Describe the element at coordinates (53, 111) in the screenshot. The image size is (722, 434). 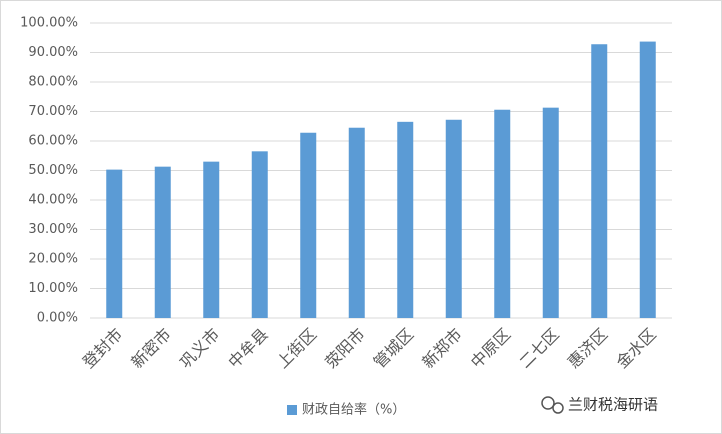
I see `y-tick-label: 70.00%` at that location.